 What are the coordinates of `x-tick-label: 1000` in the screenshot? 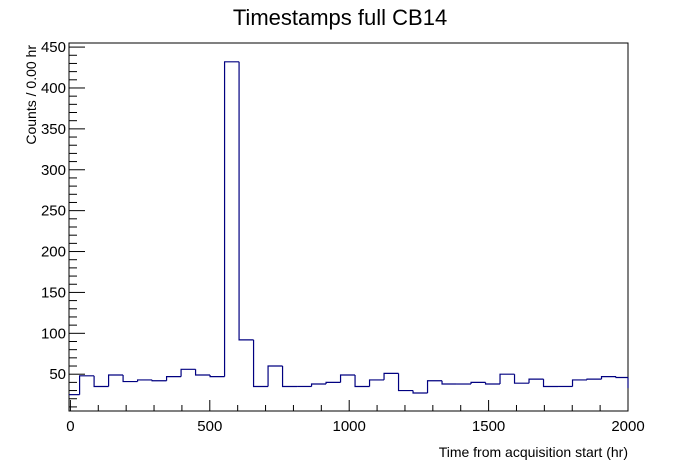 It's located at (349, 426).